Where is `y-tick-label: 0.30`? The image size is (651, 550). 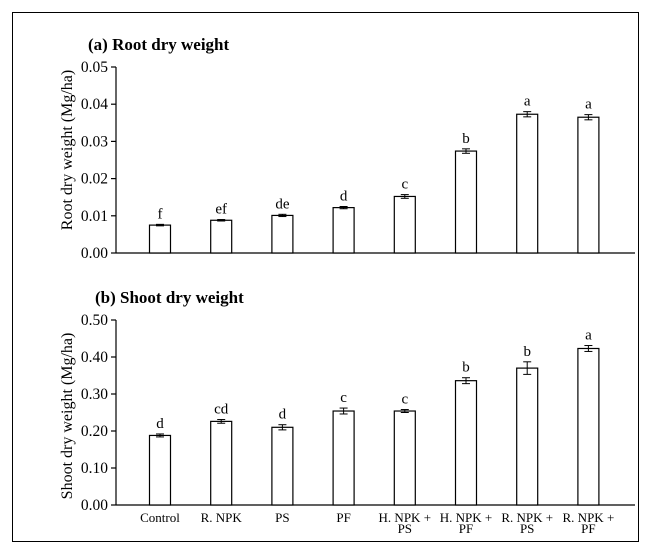
y-tick-label: 0.30 is located at coordinates (94, 394).